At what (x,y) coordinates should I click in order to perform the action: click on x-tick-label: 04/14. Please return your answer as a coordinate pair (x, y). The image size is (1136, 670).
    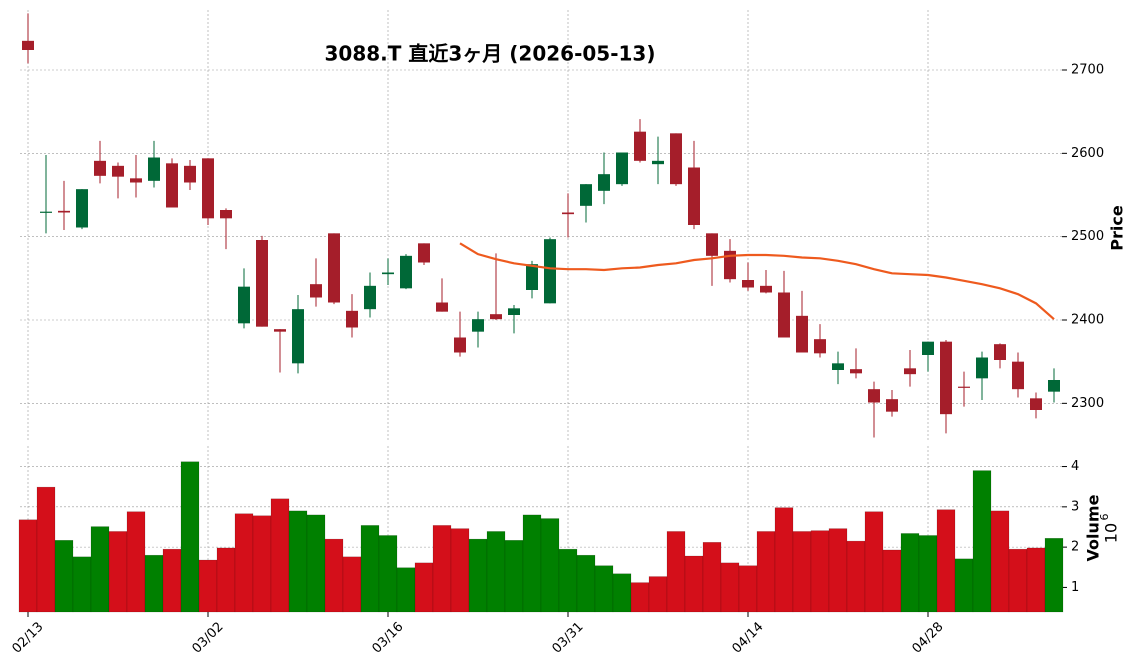
    Looking at the image, I should click on (747, 637).